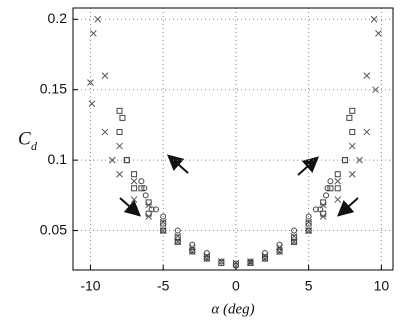  I want to click on x-axis-label: α (deg), so click(232, 309).